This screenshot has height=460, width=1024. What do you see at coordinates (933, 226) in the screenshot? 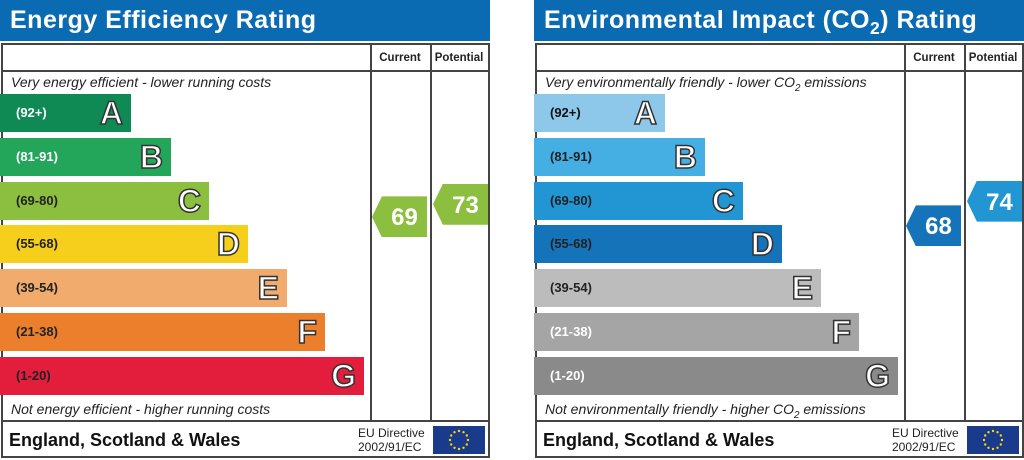
I see `current-rating-arrow: 68` at bounding box center [933, 226].